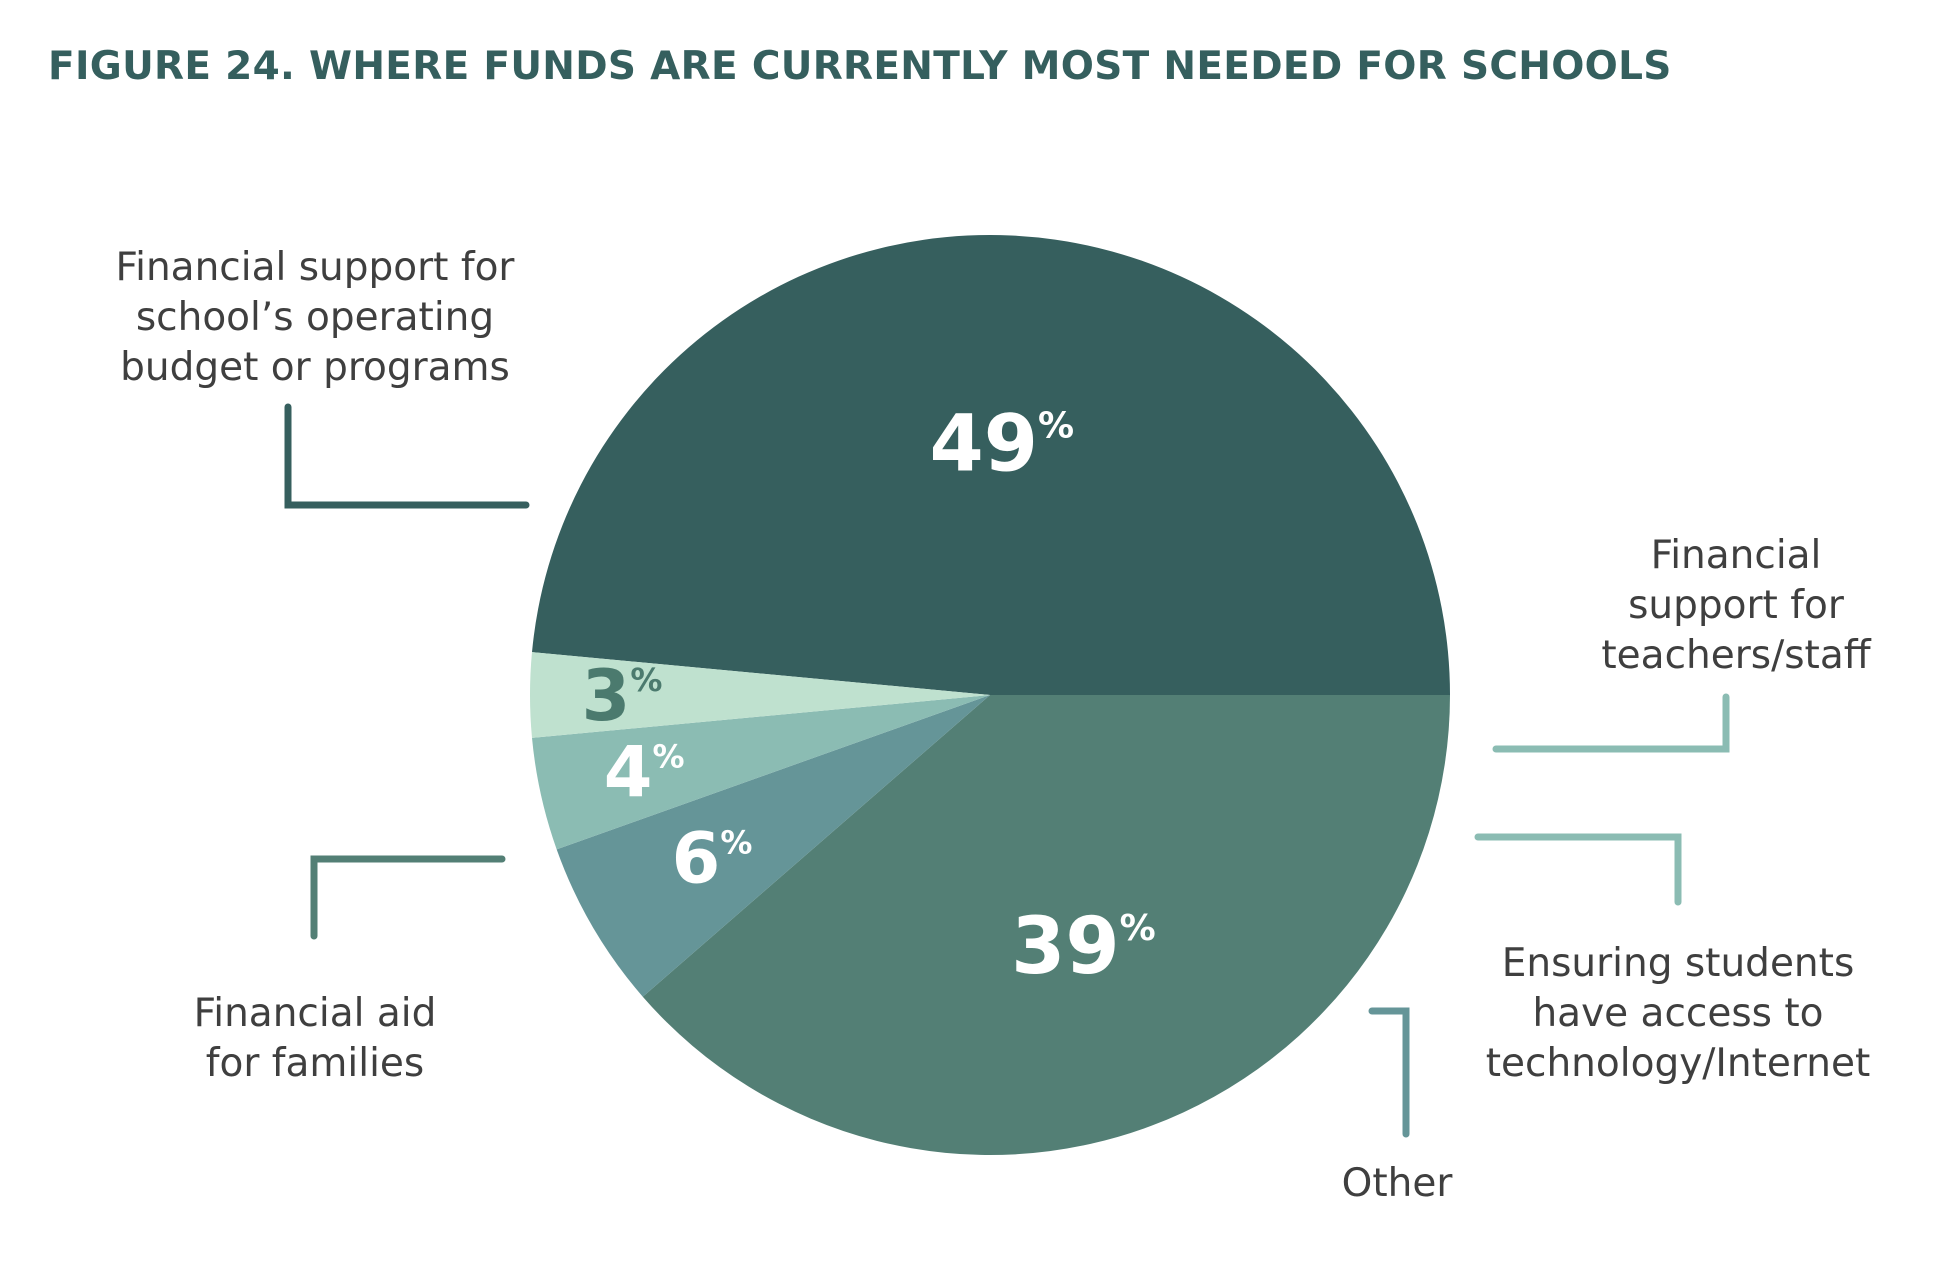  I want to click on leader-line-financial-aid-for-families, so click(408, 897).